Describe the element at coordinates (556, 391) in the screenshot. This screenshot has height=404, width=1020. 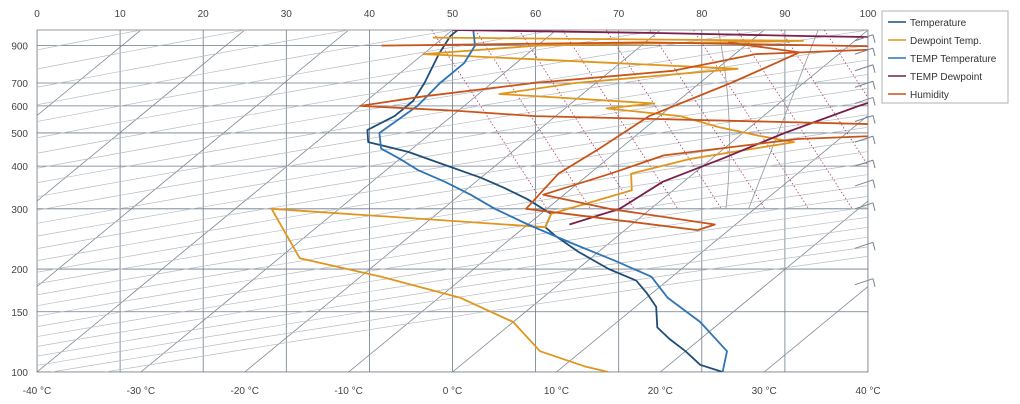
I see `bottom-axis-tick: 10 °C` at that location.